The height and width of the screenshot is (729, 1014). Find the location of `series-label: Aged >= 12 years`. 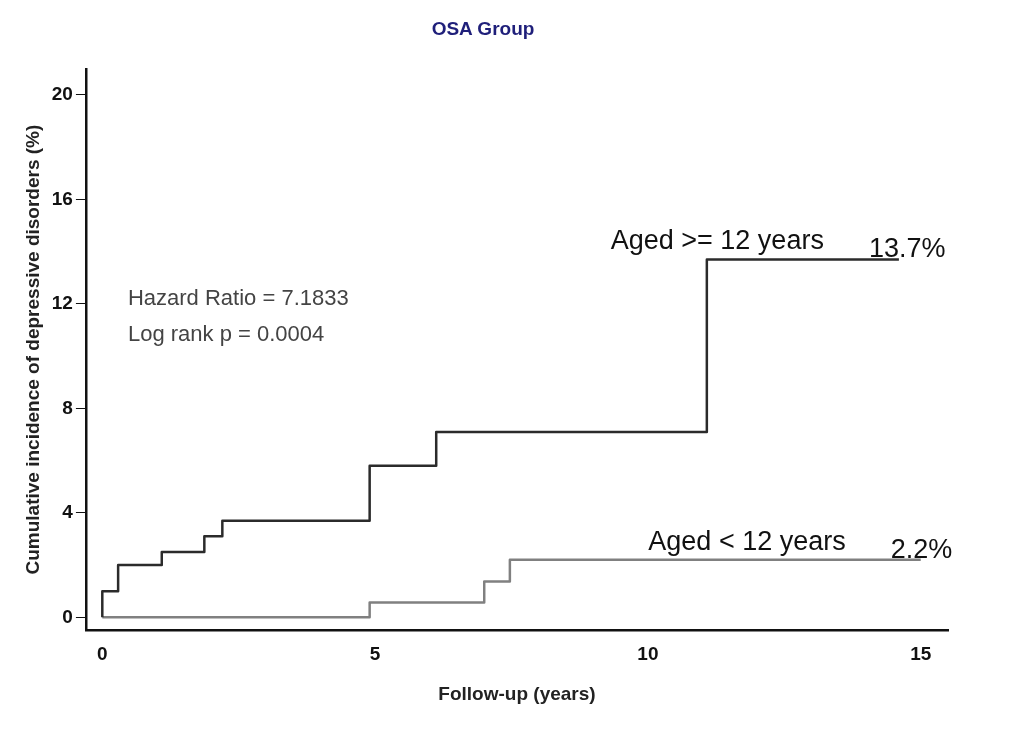

series-label: Aged >= 12 years is located at coordinates (717, 240).